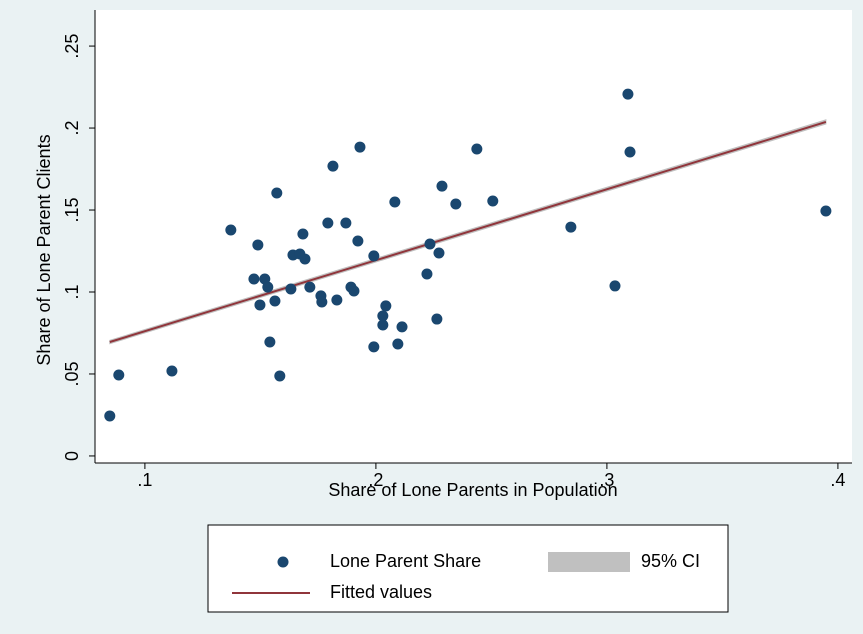  What do you see at coordinates (72, 46) in the screenshot?
I see `y-tick-label: .25` at bounding box center [72, 46].